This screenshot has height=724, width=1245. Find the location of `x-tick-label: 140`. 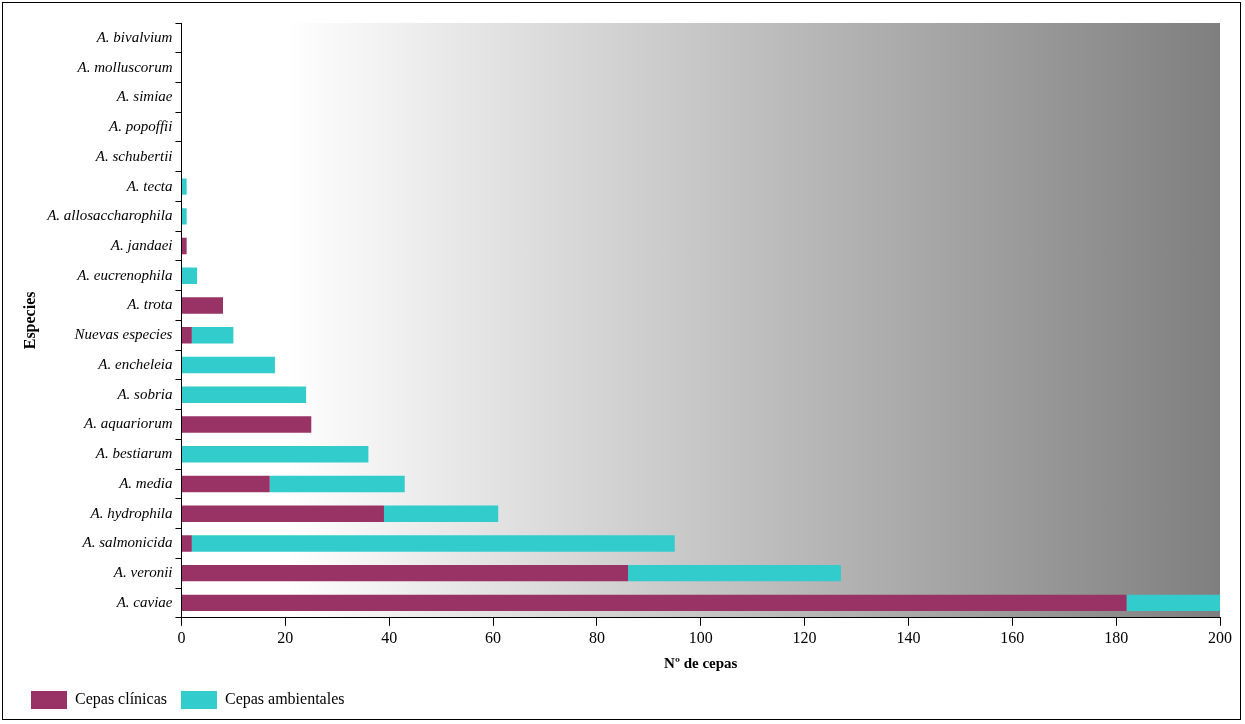

x-tick-label: 140 is located at coordinates (908, 637).